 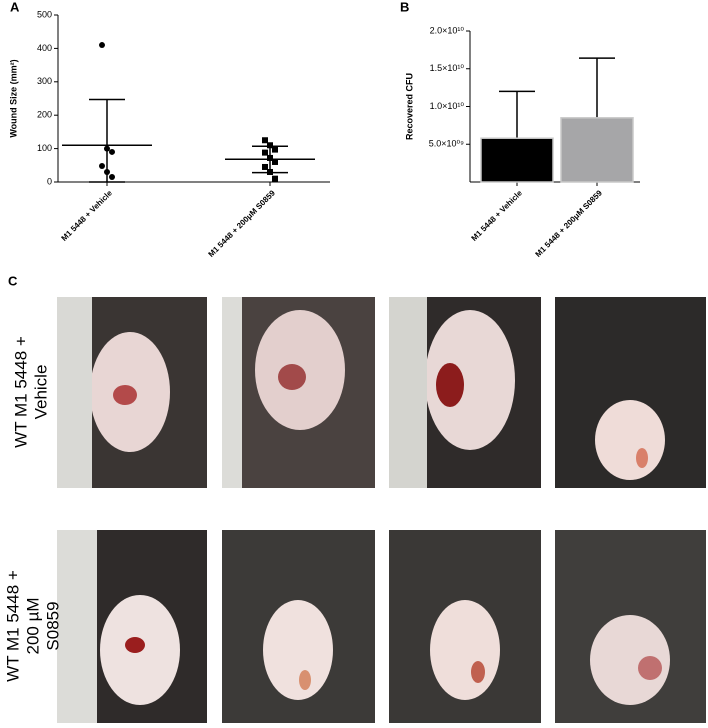 What do you see at coordinates (409, 106) in the screenshot?
I see `y-axis-label: Recovered CFU` at bounding box center [409, 106].